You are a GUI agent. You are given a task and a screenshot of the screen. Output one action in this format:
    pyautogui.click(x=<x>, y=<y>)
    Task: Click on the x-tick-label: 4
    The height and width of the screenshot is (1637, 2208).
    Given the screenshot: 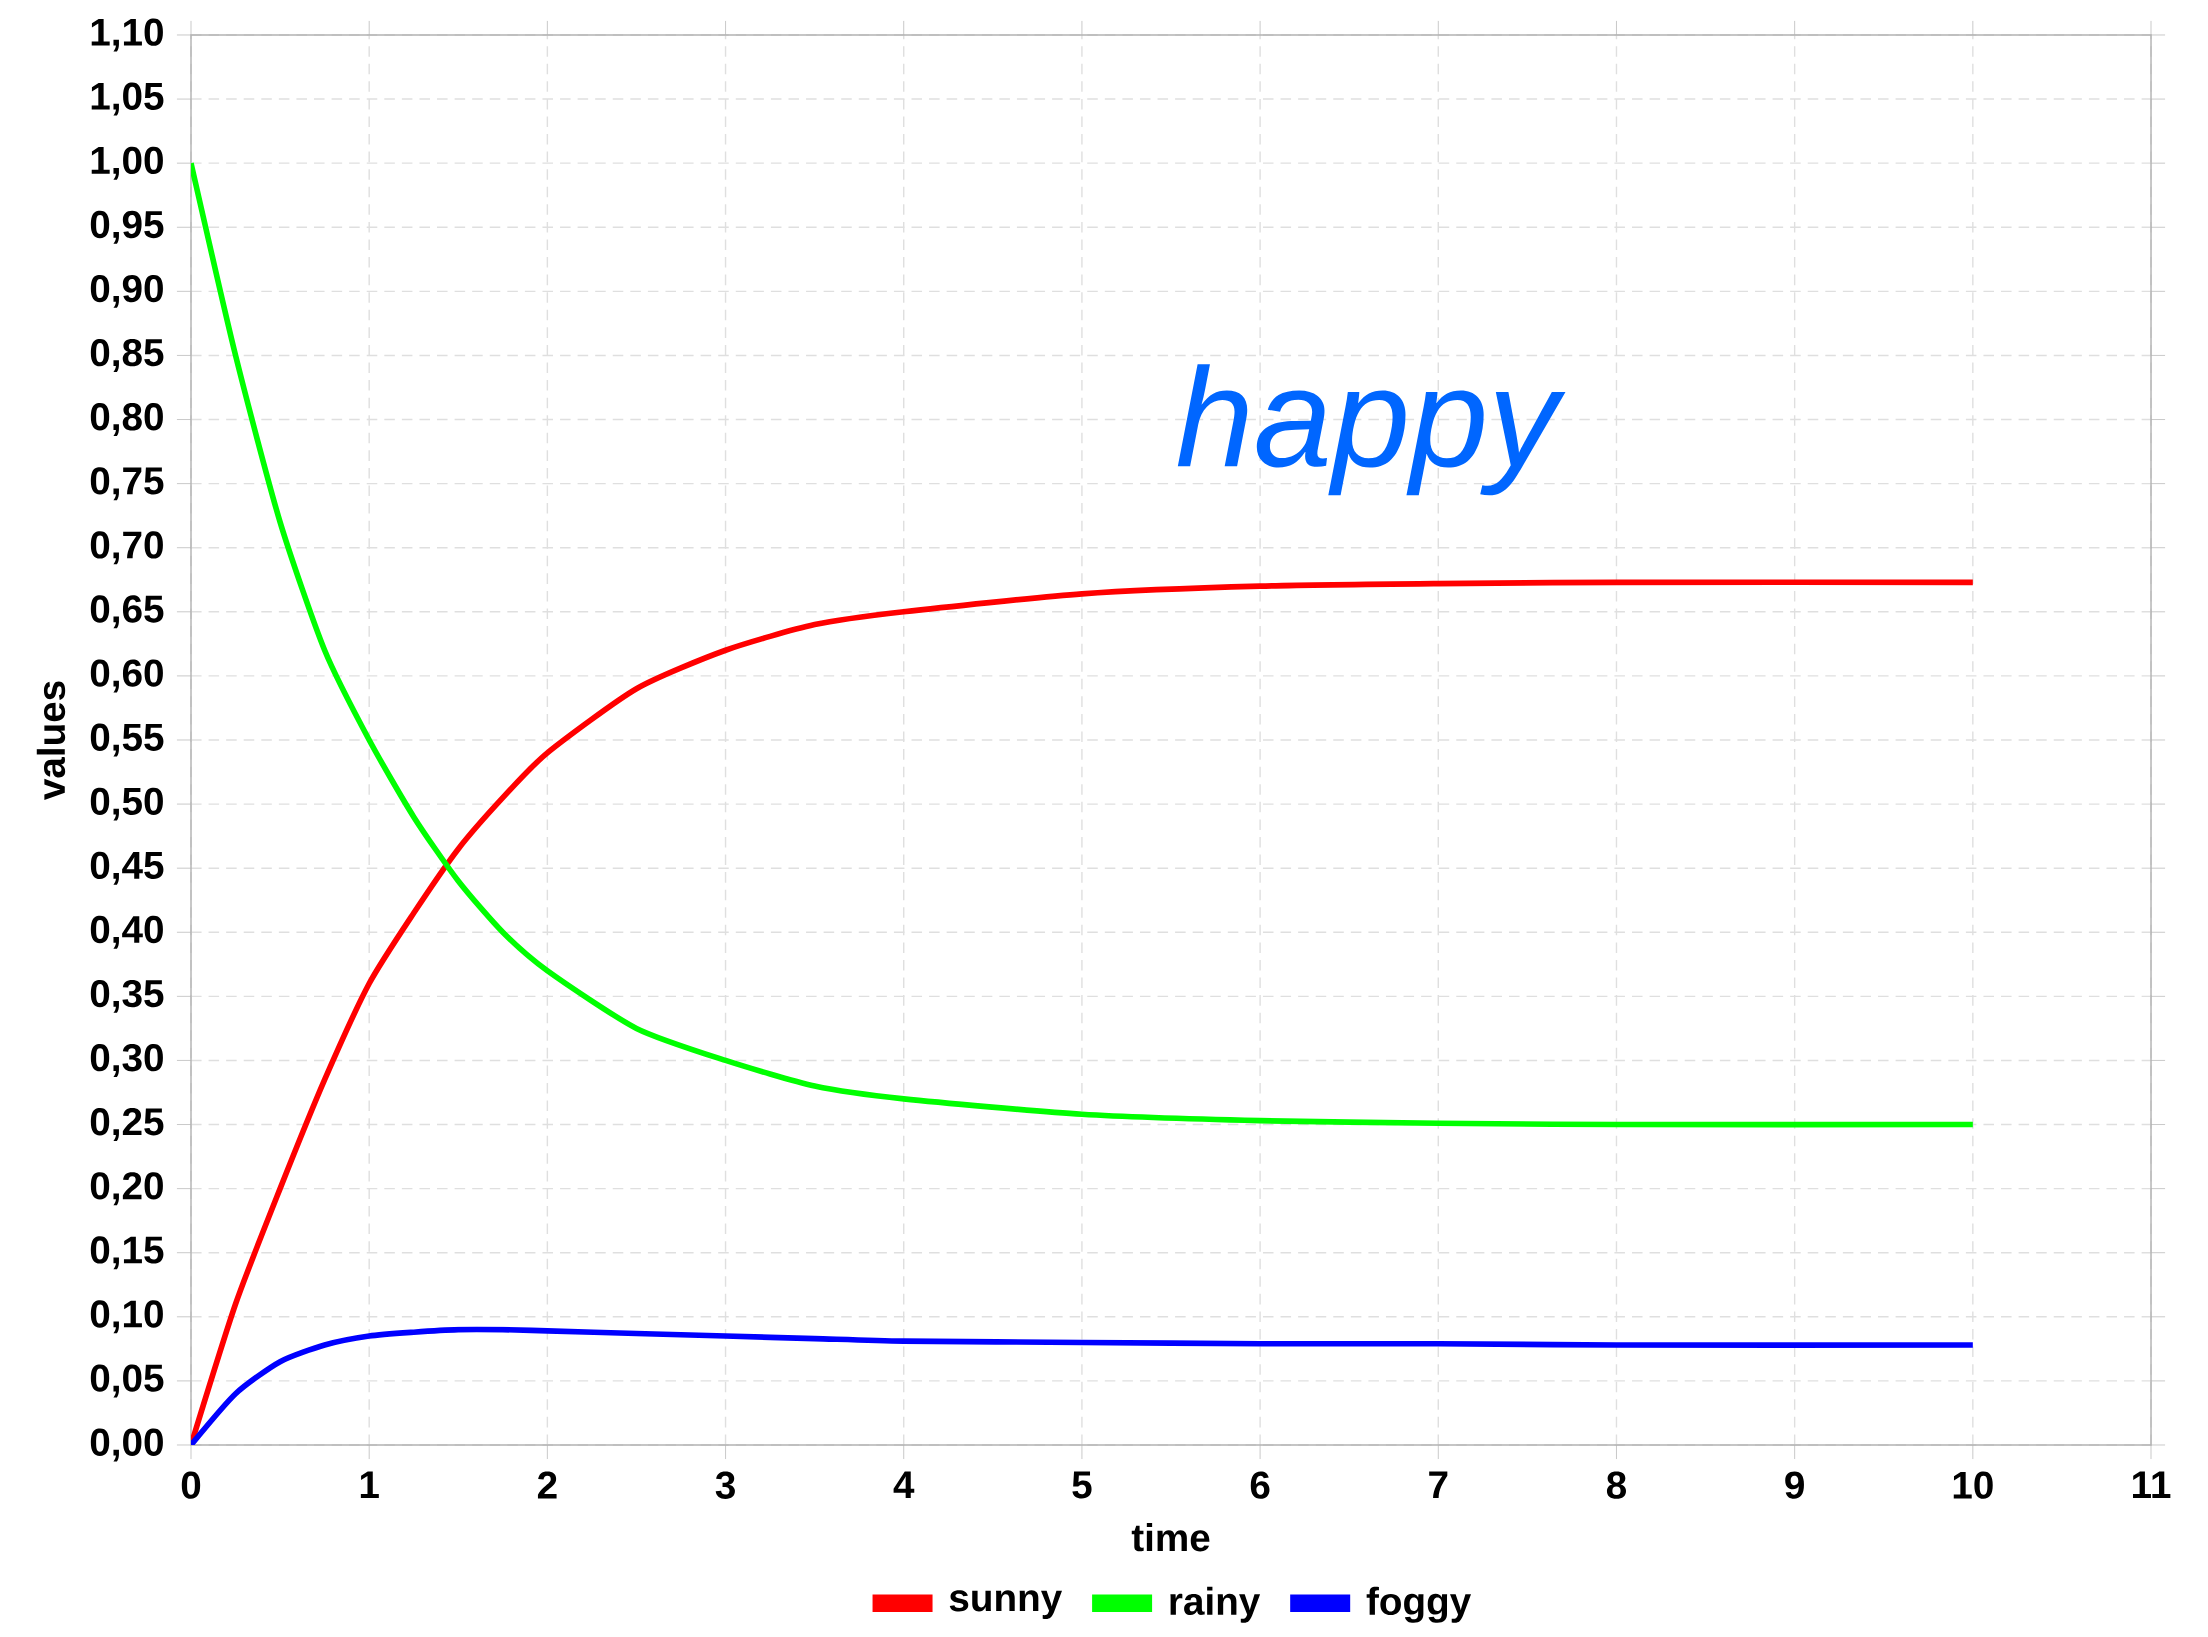 What is the action you would take?
    pyautogui.click(x=904, y=1485)
    